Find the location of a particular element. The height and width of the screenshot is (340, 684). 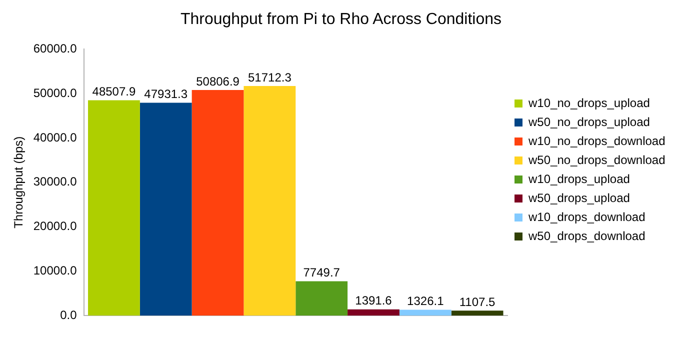

data-label: 51712.3 is located at coordinates (270, 77).